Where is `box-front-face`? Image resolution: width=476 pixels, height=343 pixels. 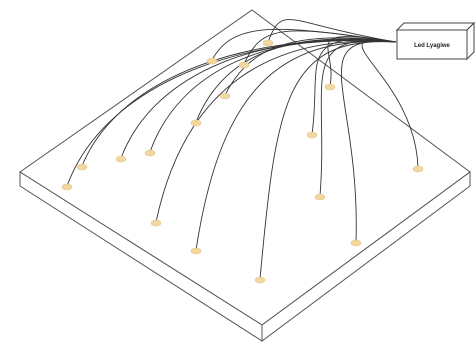
box-front-face is located at coordinates (432, 44).